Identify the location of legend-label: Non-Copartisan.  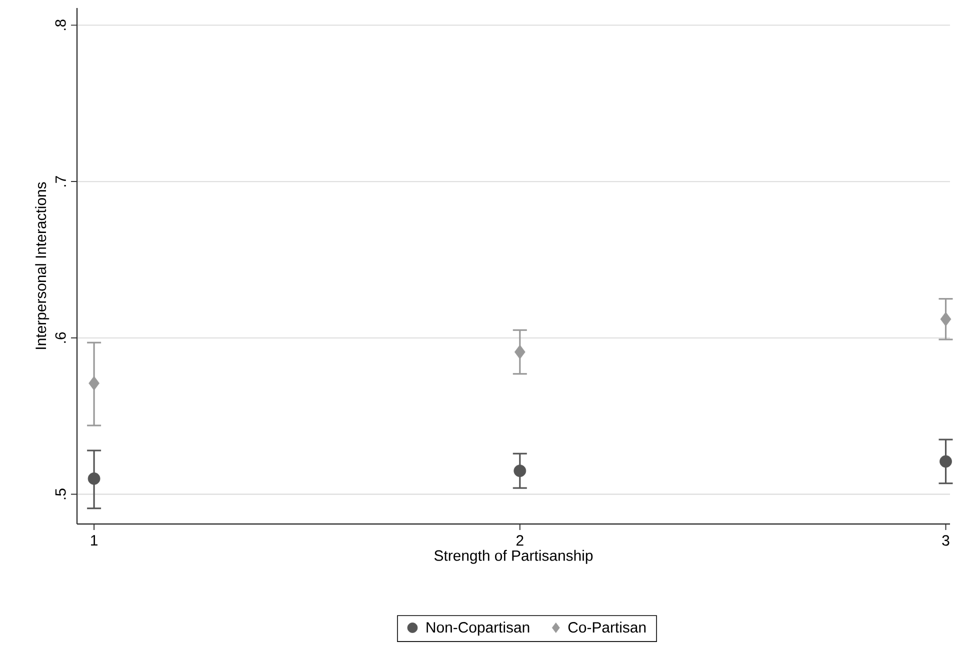
(478, 629).